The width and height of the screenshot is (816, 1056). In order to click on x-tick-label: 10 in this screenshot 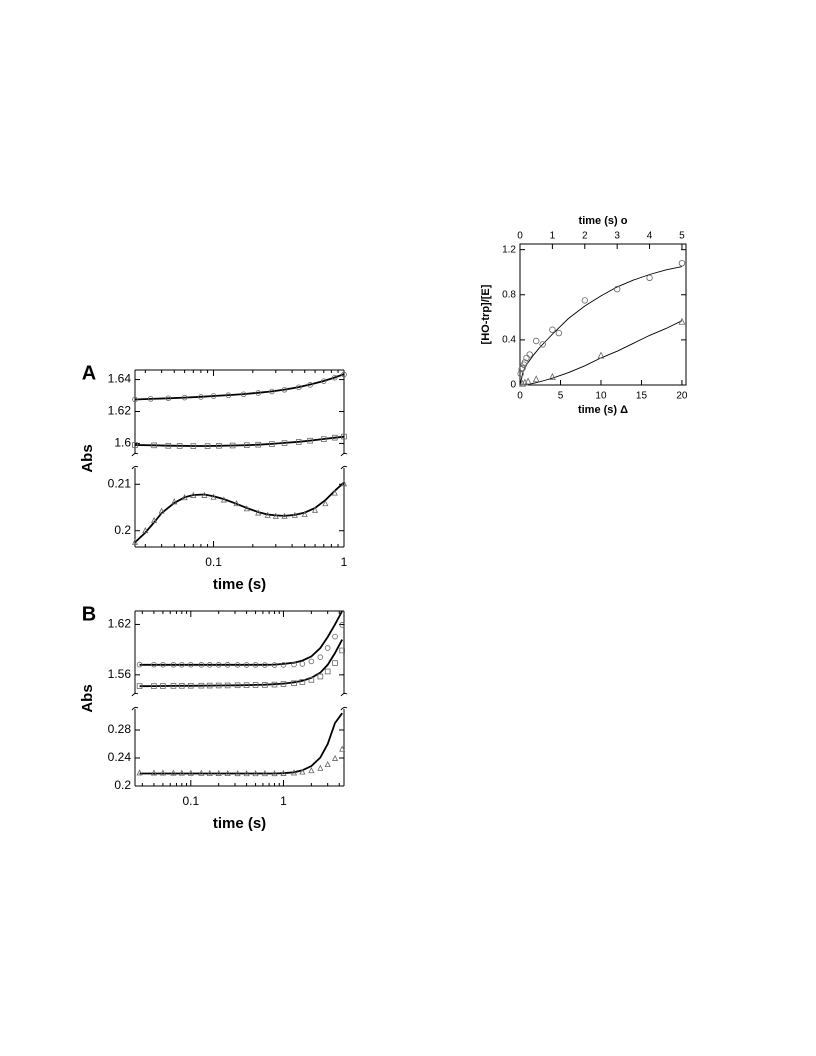, I will do `click(601, 396)`.